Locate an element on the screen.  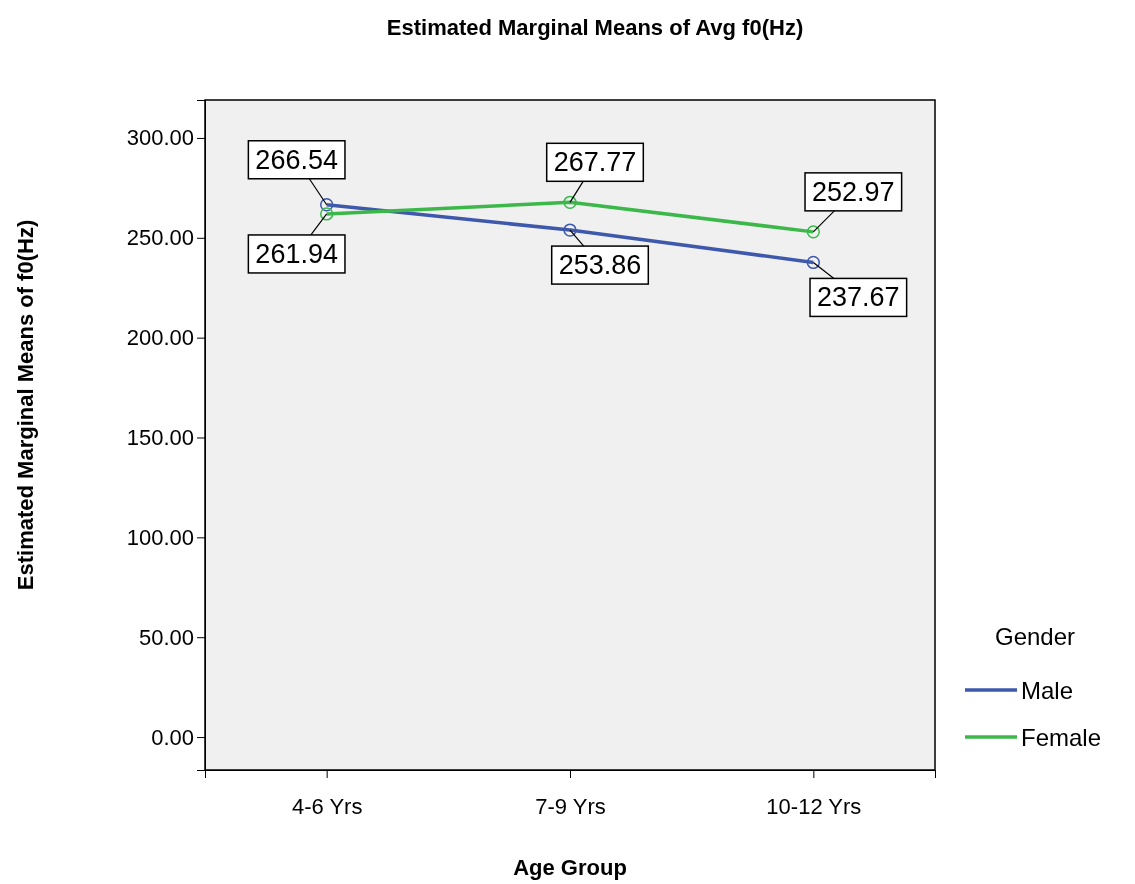
x-tick-label: 7-9 Yrs is located at coordinates (570, 806).